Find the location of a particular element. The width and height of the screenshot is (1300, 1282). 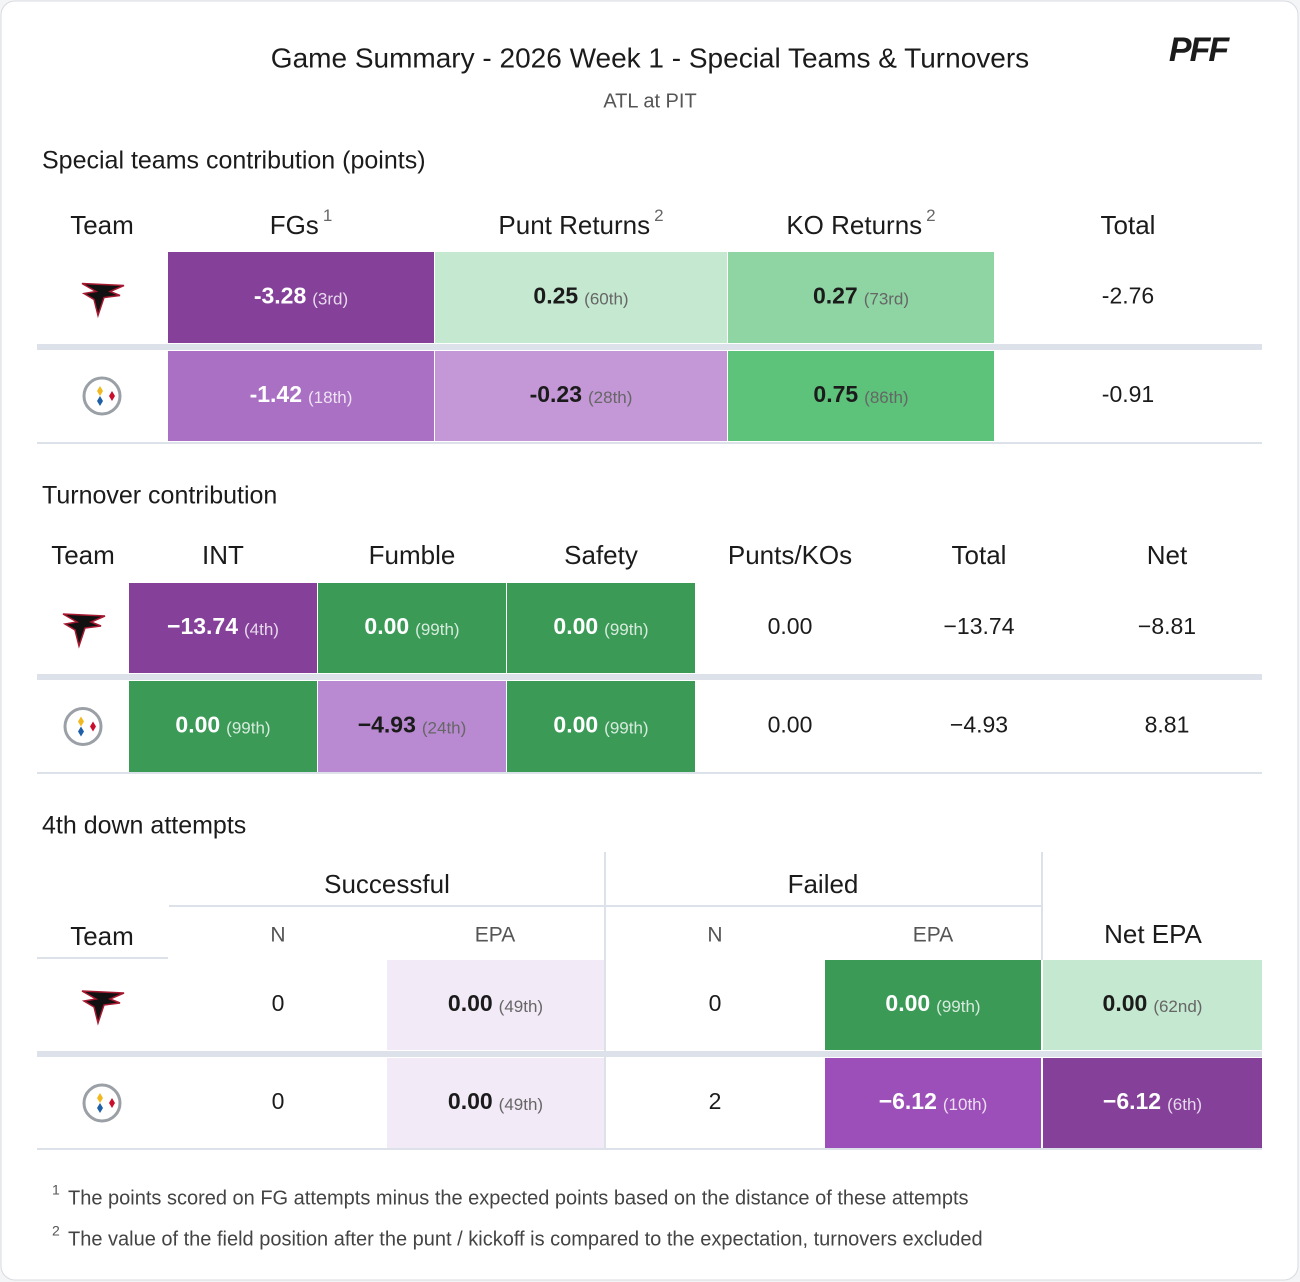

section-title: Special teams contribution (points) is located at coordinates (234, 161).